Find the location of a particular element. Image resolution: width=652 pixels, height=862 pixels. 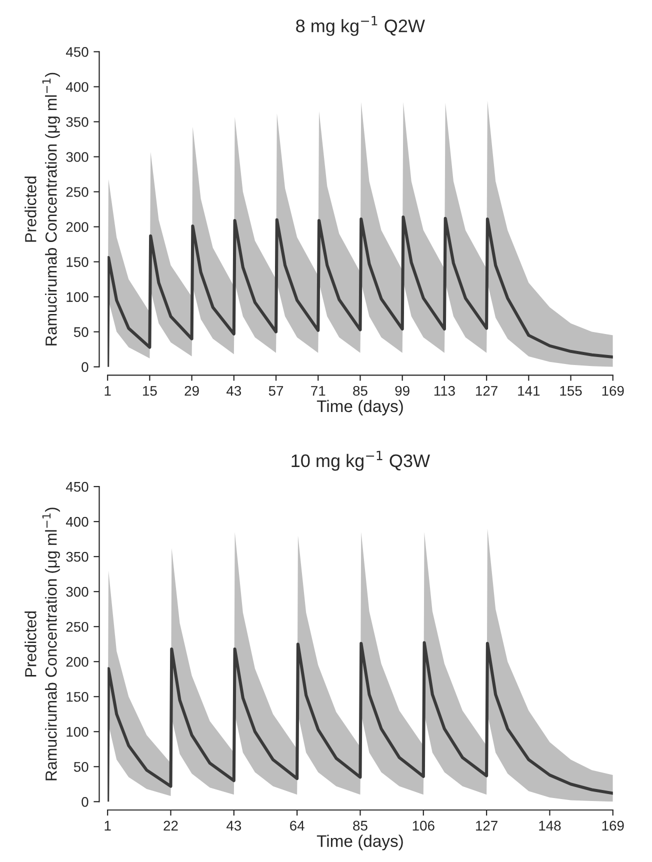

x-tick-label: 71 is located at coordinates (318, 391).